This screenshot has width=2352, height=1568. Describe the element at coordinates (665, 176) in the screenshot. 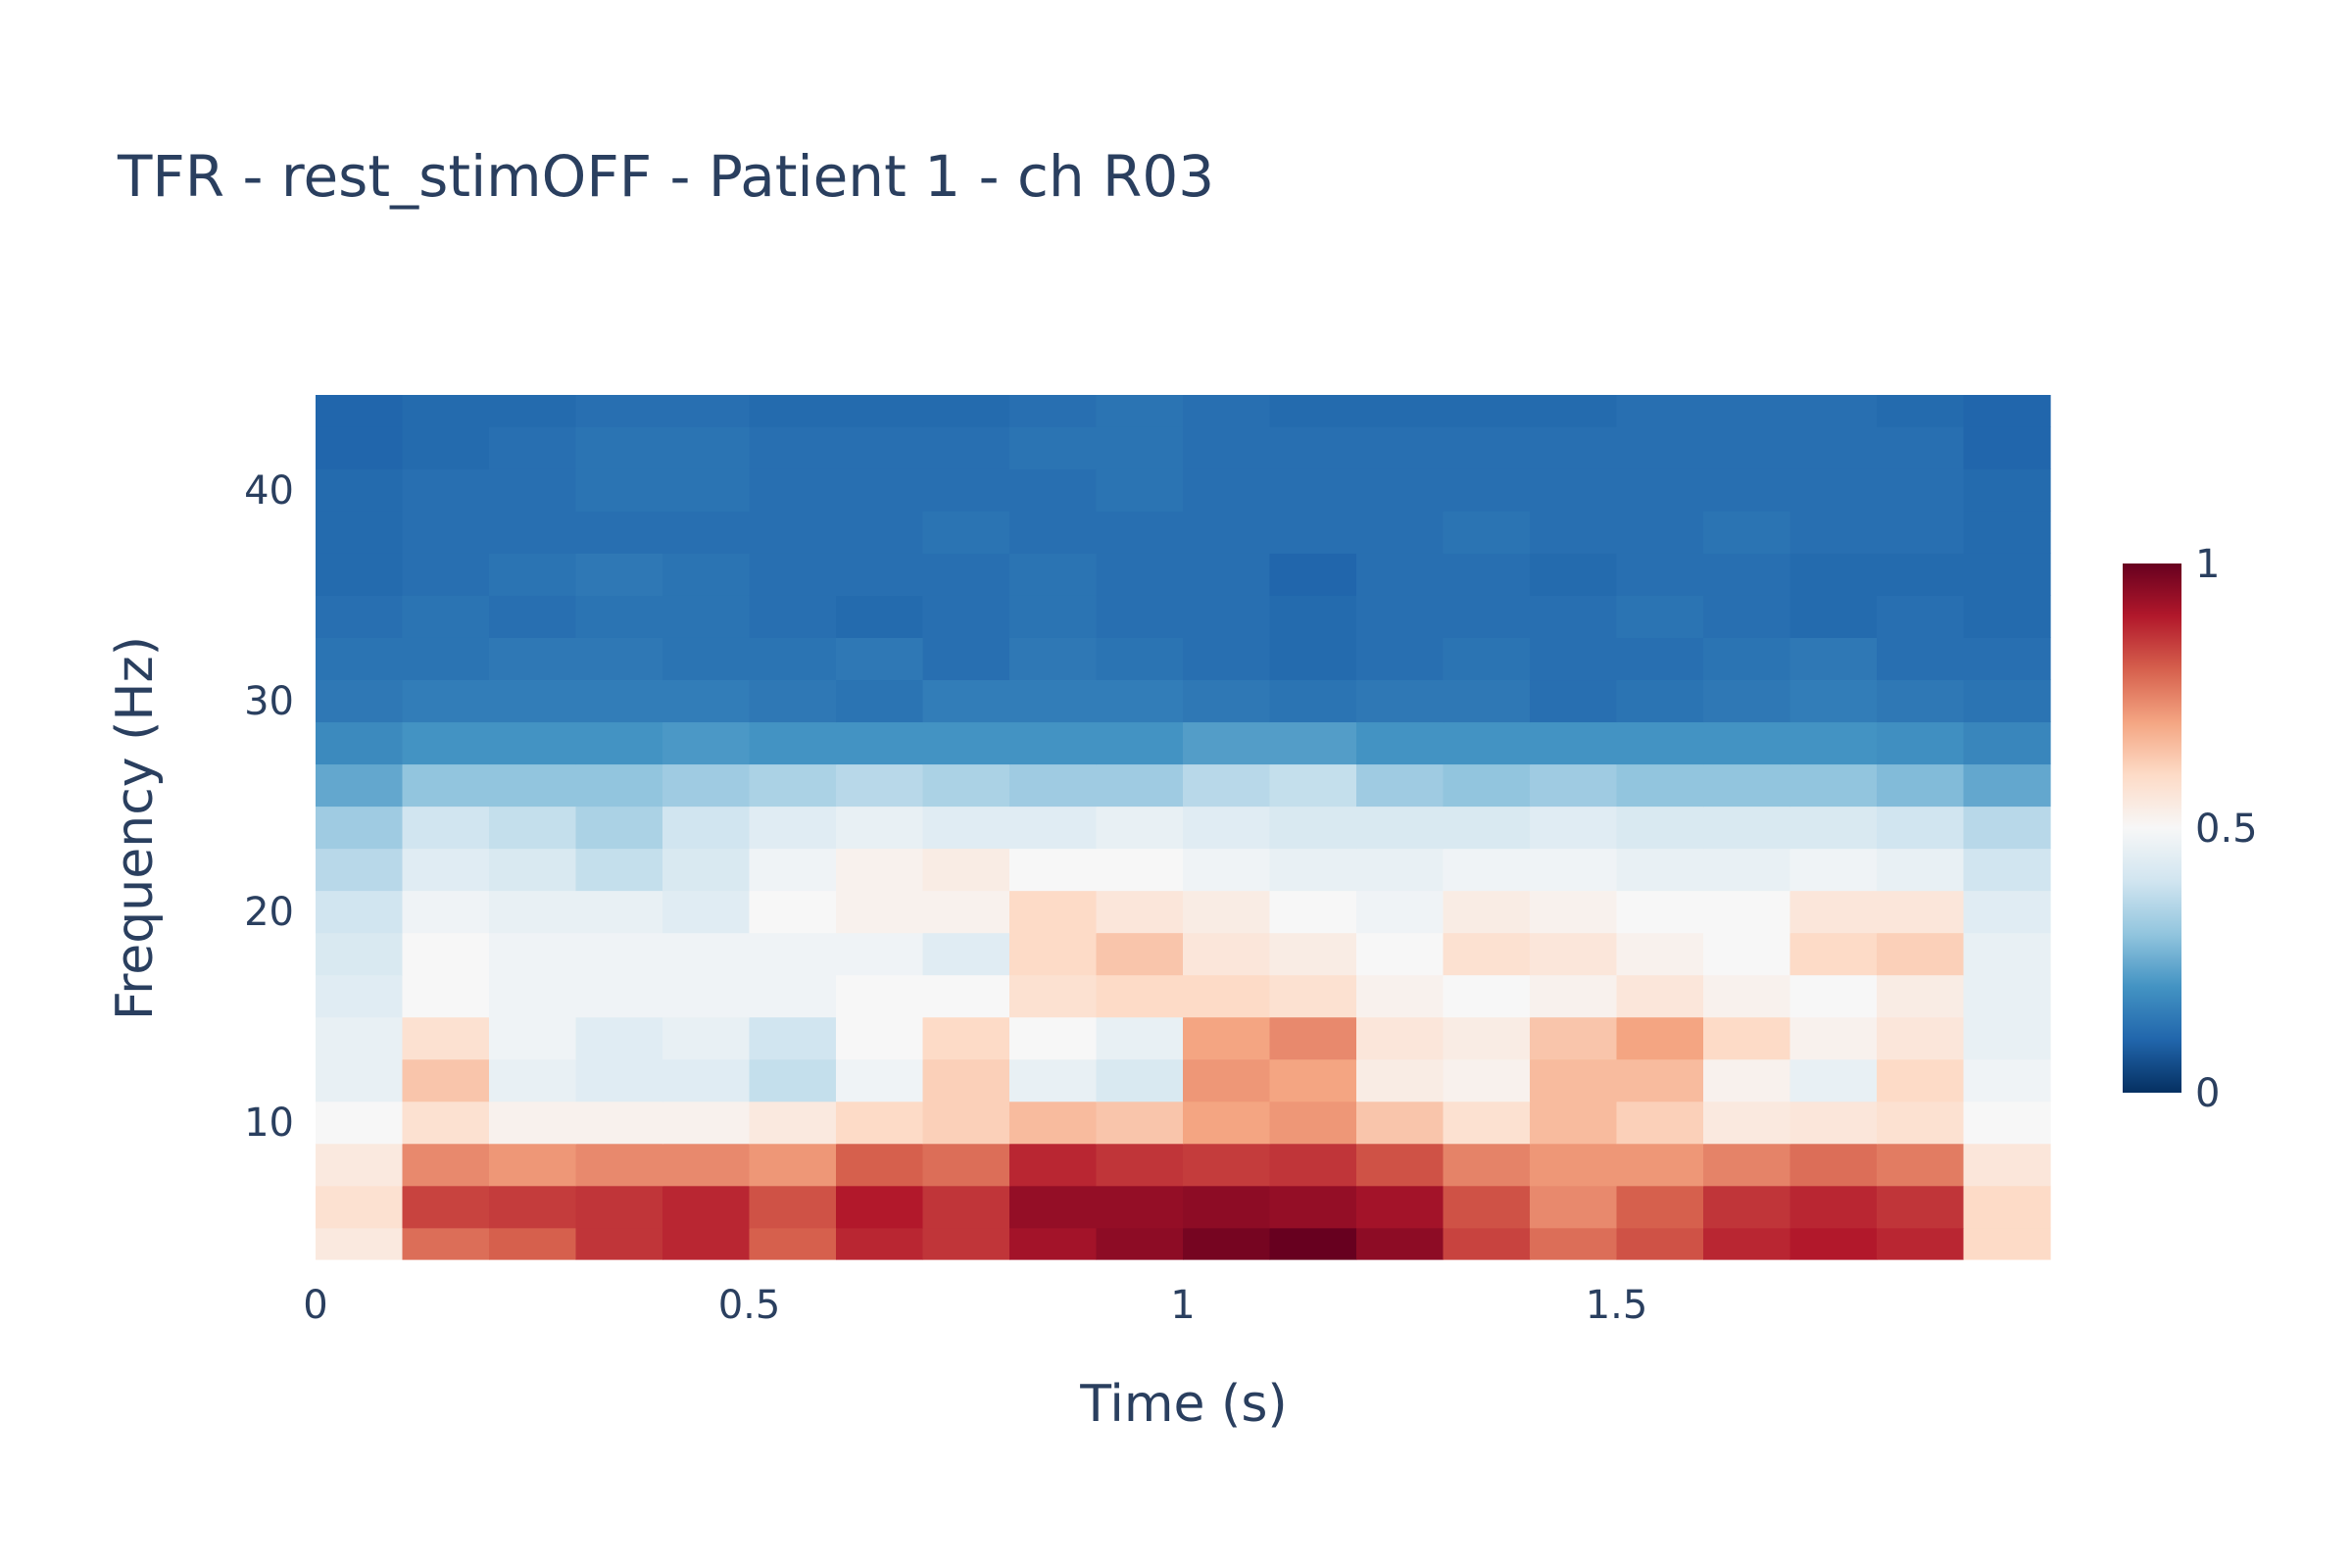

I see `chart-title: TFR - rest_stimOFF - Patient 1 - ch R03` at that location.